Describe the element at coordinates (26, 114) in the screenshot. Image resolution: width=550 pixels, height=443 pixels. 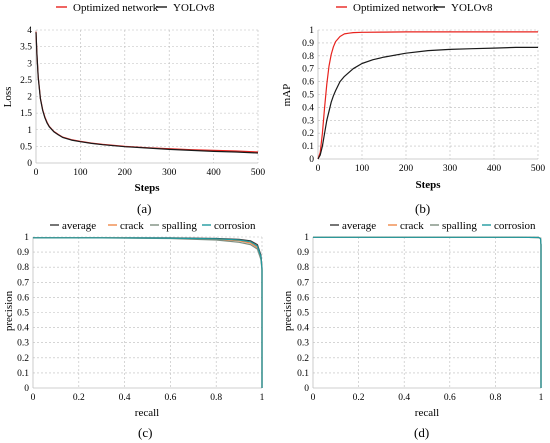
I see `y-tick-label: 1.5` at that location.